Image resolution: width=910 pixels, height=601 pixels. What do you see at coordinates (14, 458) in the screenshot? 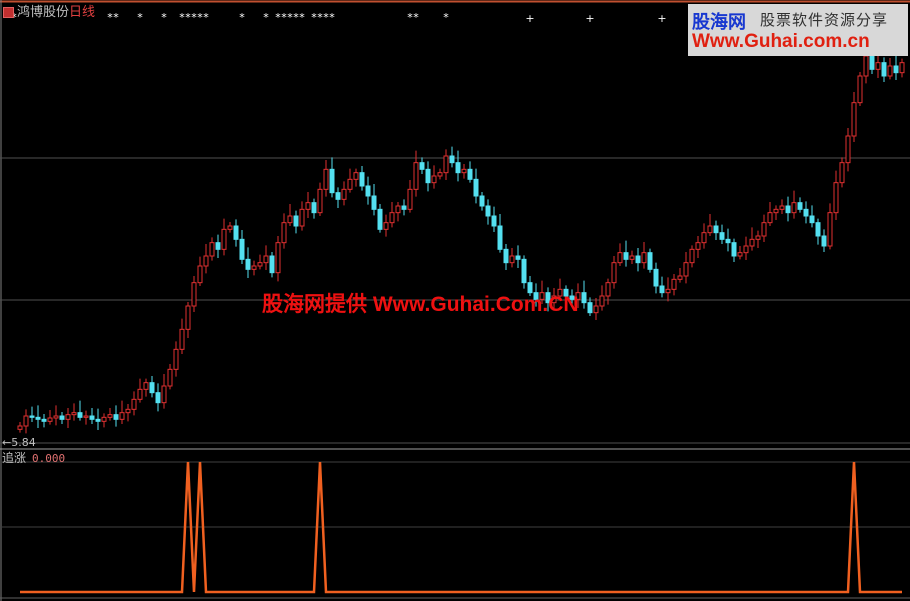
I see `indicator-name: 追涨` at bounding box center [14, 458].